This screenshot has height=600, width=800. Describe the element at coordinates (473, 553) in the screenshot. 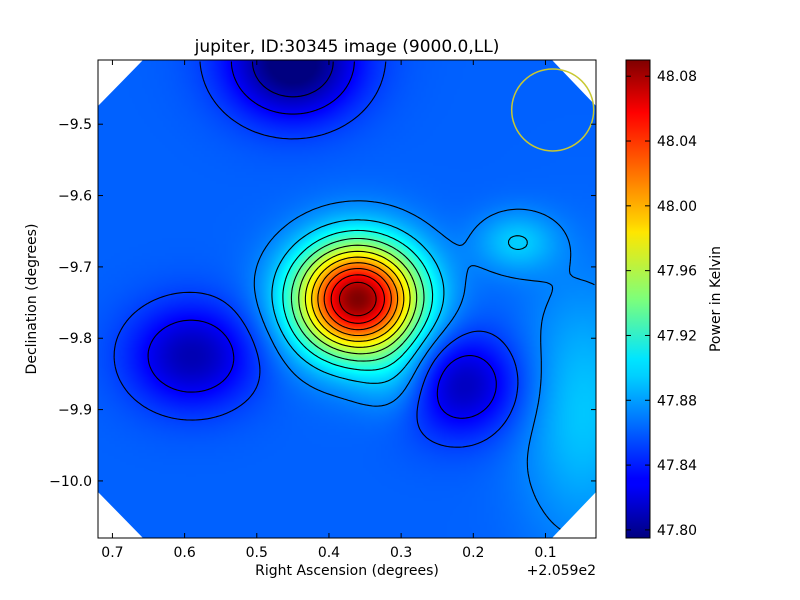

I see `x-tick-label: 0.2` at that location.